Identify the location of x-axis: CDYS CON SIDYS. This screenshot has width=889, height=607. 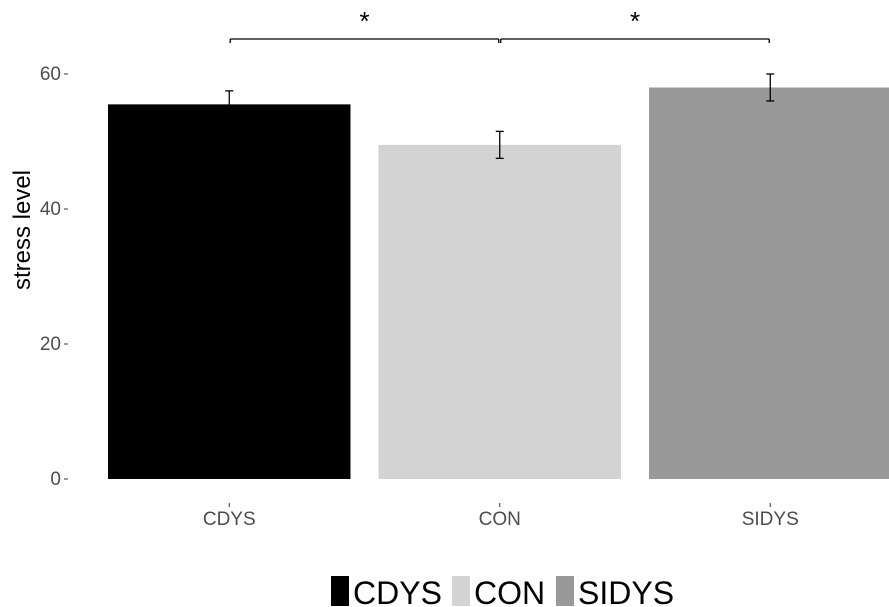
(501, 516).